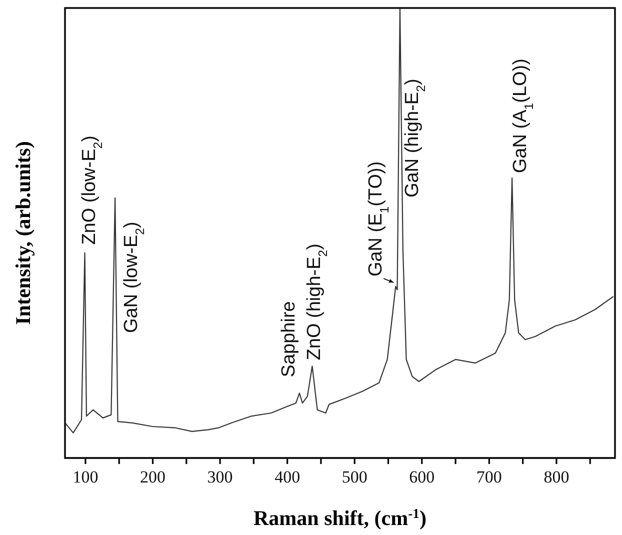 This screenshot has width=622, height=535. What do you see at coordinates (289, 339) in the screenshot?
I see `annotation: Sapphire` at bounding box center [289, 339].